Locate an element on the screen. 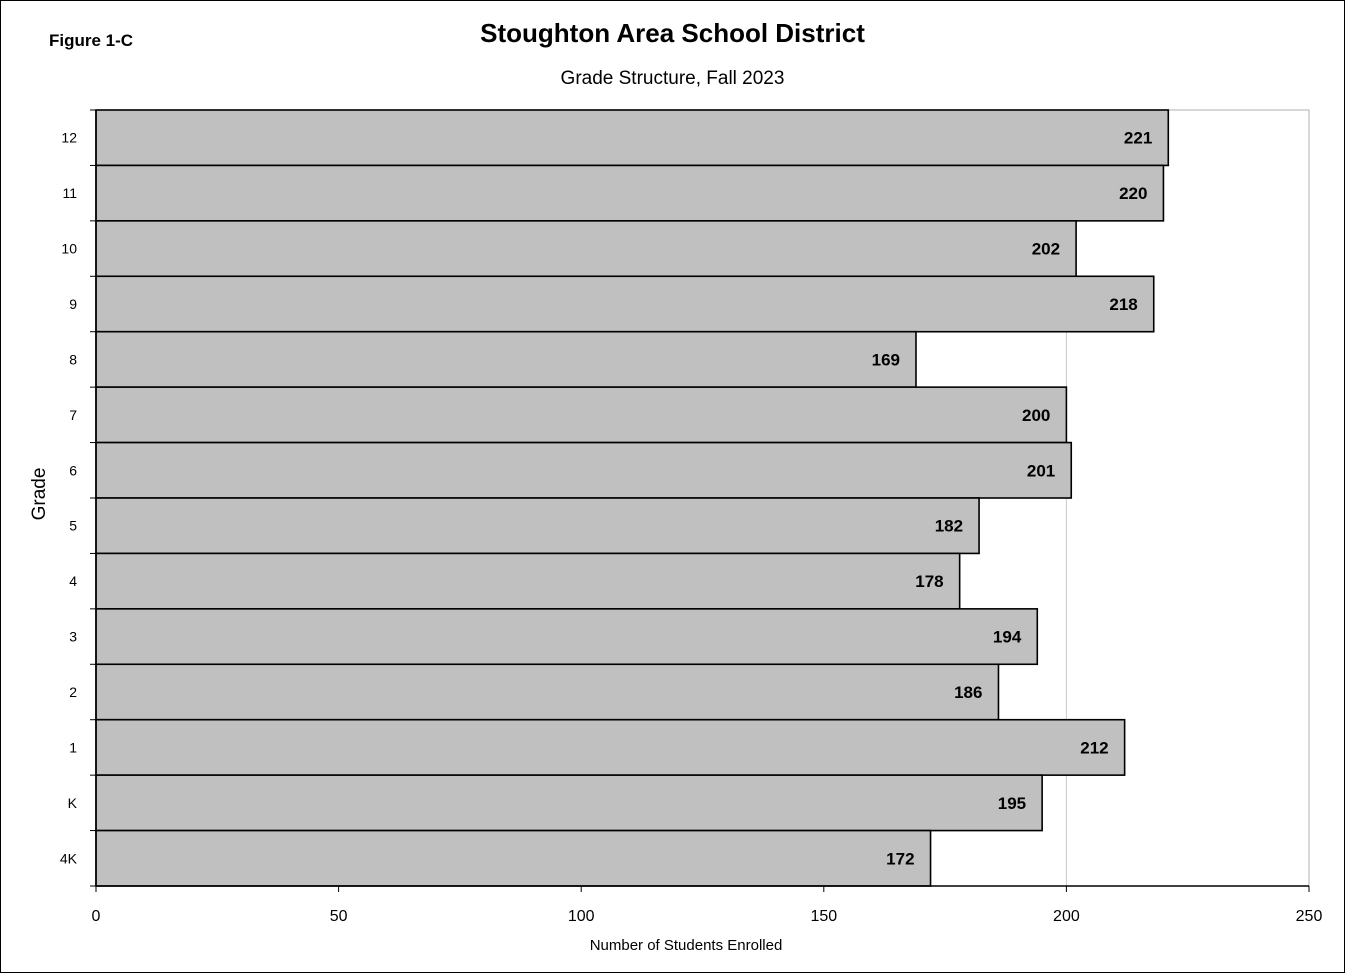  y-tick-label-5: 5 is located at coordinates (73, 526).